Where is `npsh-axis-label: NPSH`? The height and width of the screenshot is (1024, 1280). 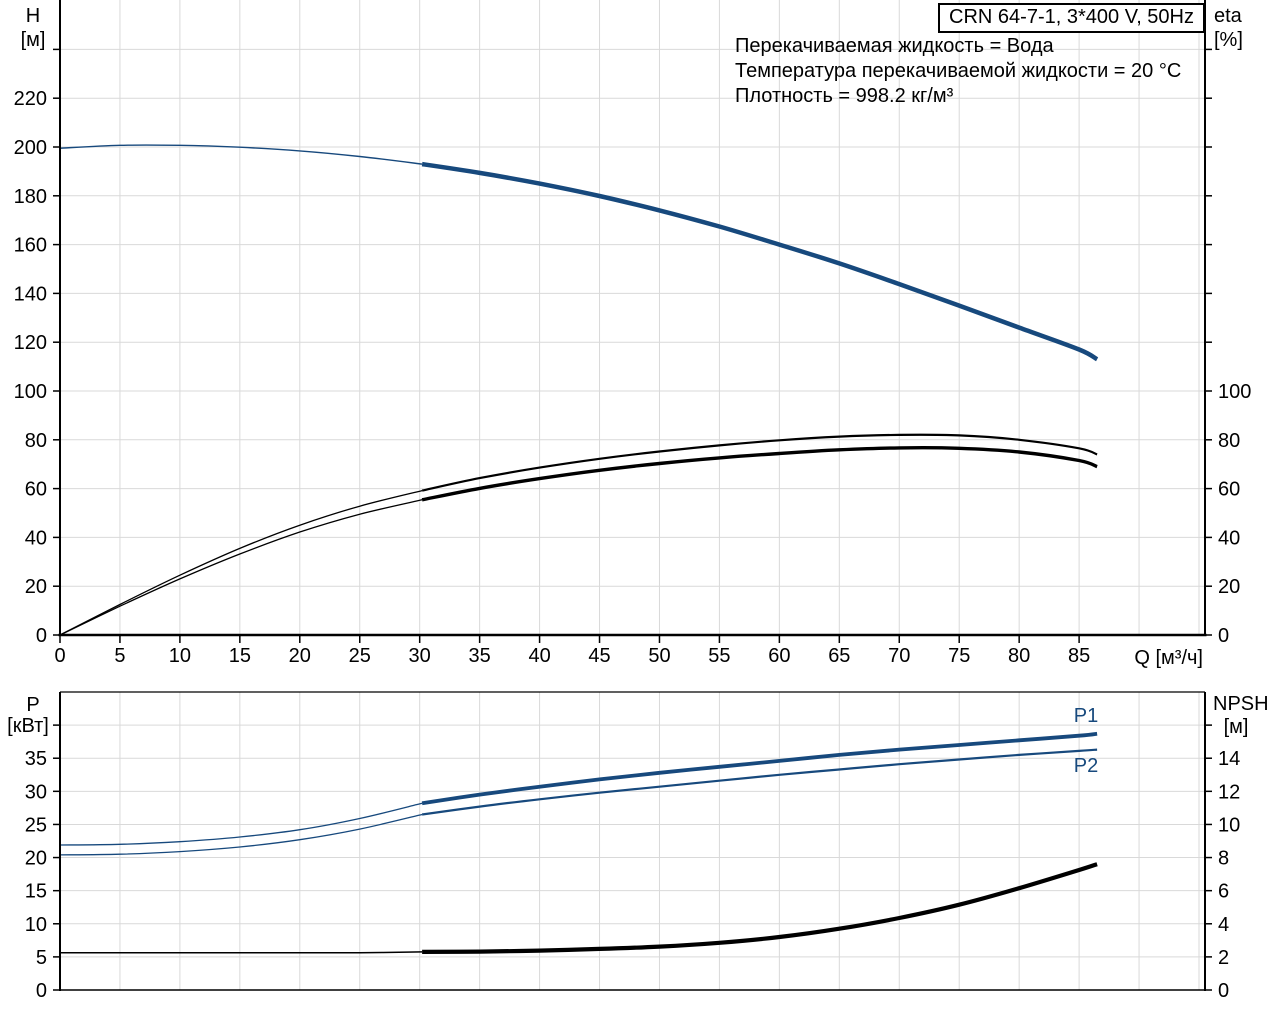
npsh-axis-label: NPSH is located at coordinates (1241, 704).